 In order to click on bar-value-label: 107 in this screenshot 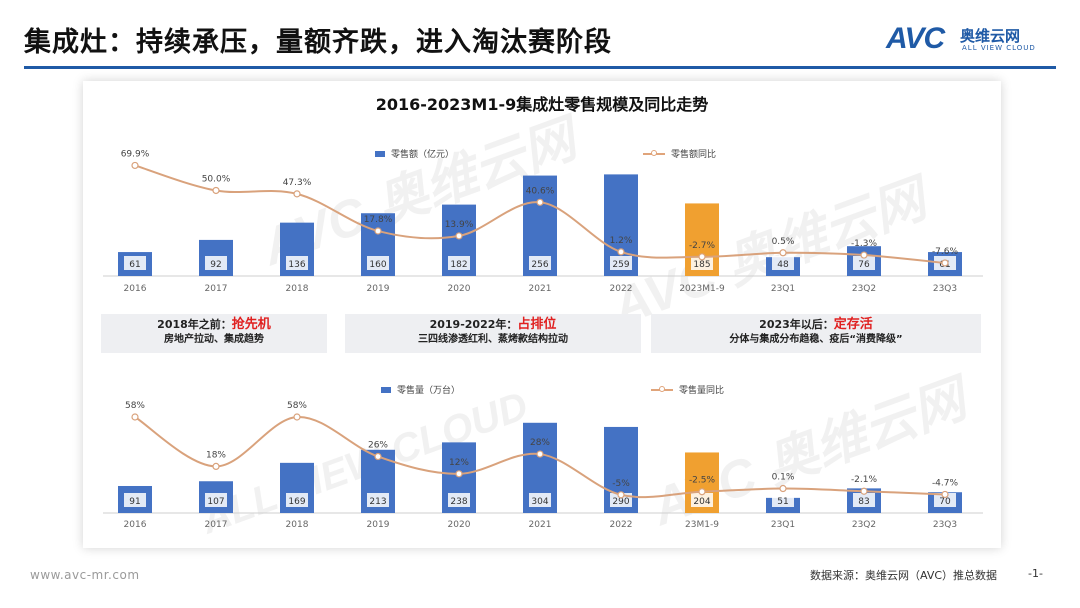, I will do `click(215, 502)`.